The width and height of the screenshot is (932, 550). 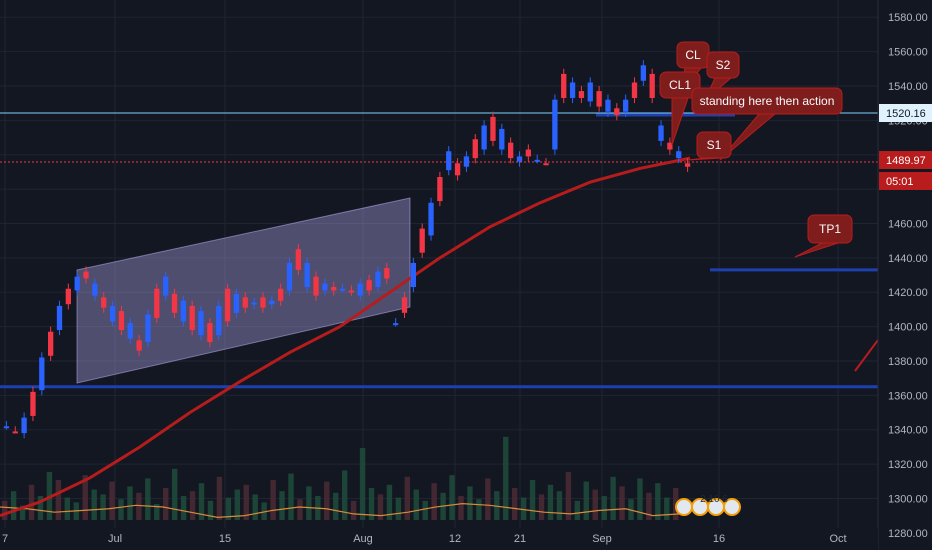 What do you see at coordinates (830, 229) in the screenshot?
I see `callout-tp1-box` at bounding box center [830, 229].